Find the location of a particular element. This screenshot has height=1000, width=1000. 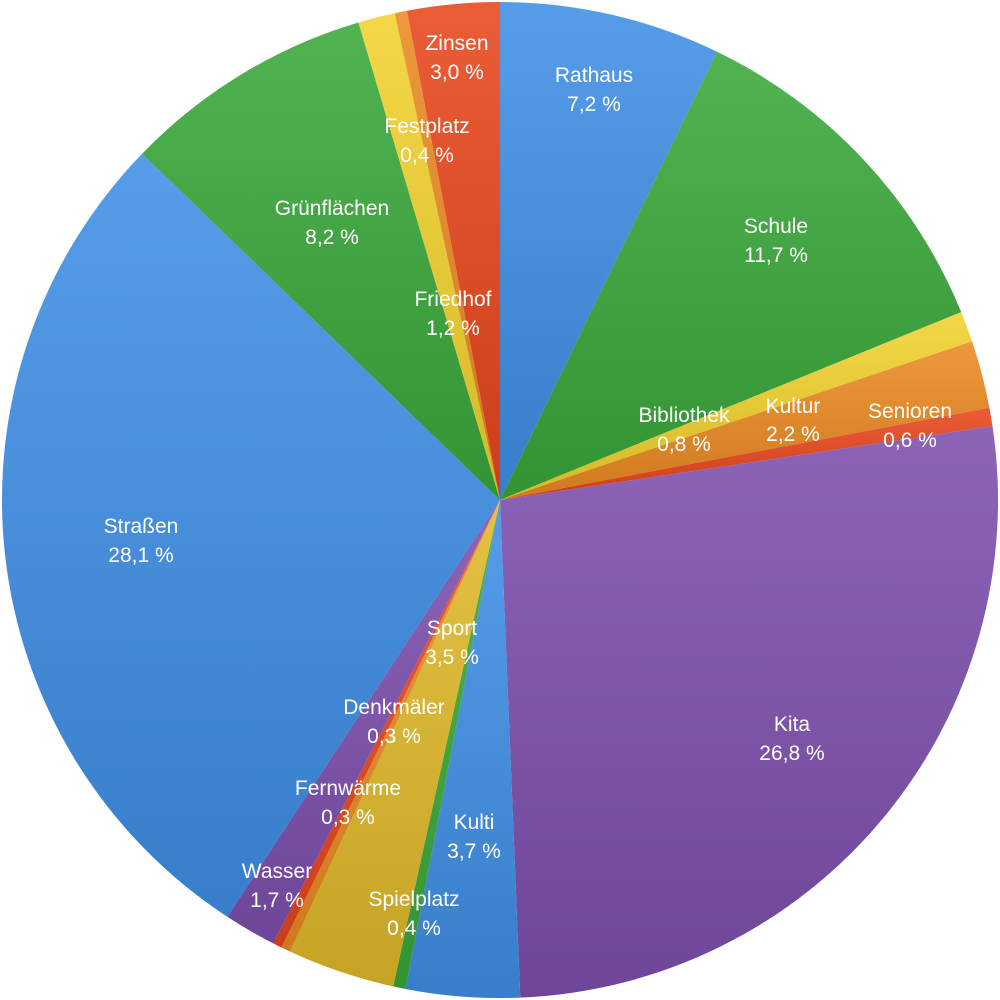

slice-name: Rathaus is located at coordinates (594, 75).